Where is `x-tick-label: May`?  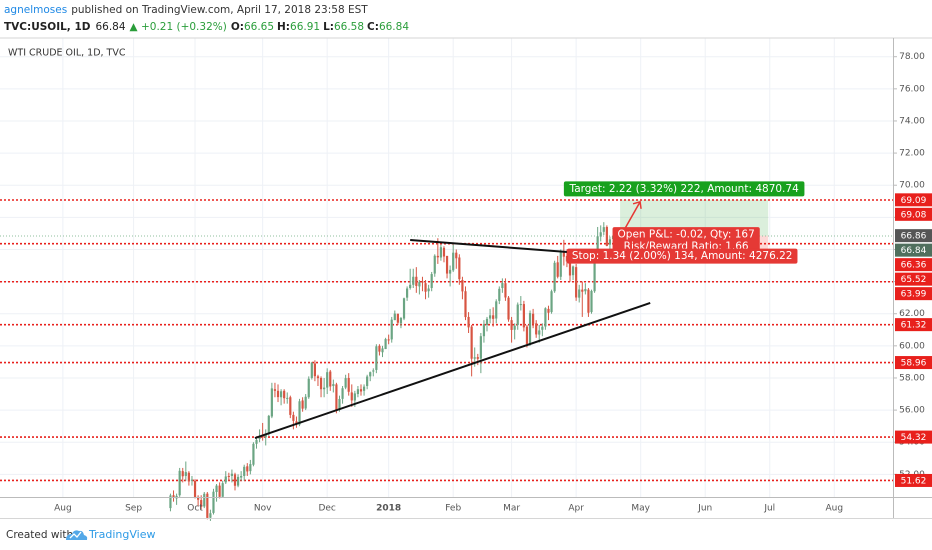
x-tick-label: May is located at coordinates (640, 509).